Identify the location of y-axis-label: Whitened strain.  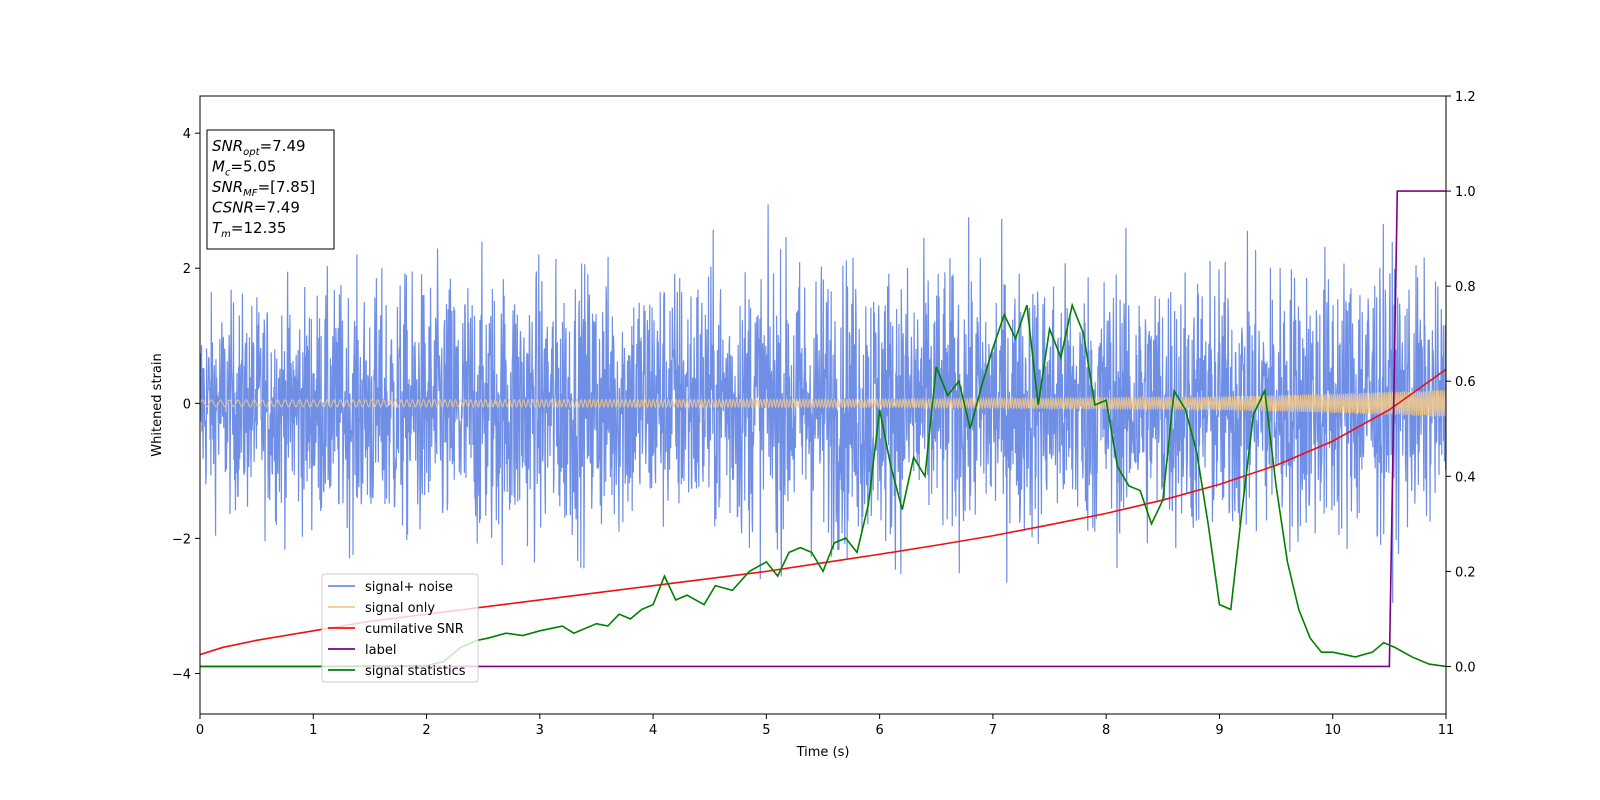
(157, 404).